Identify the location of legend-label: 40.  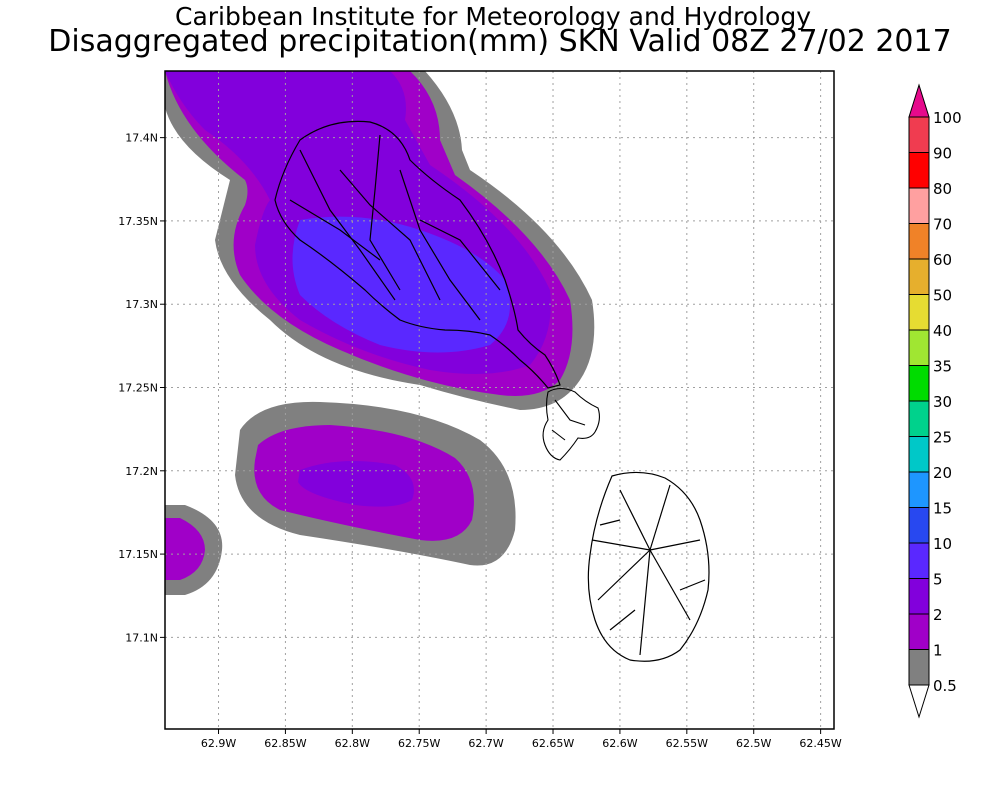
(942, 331).